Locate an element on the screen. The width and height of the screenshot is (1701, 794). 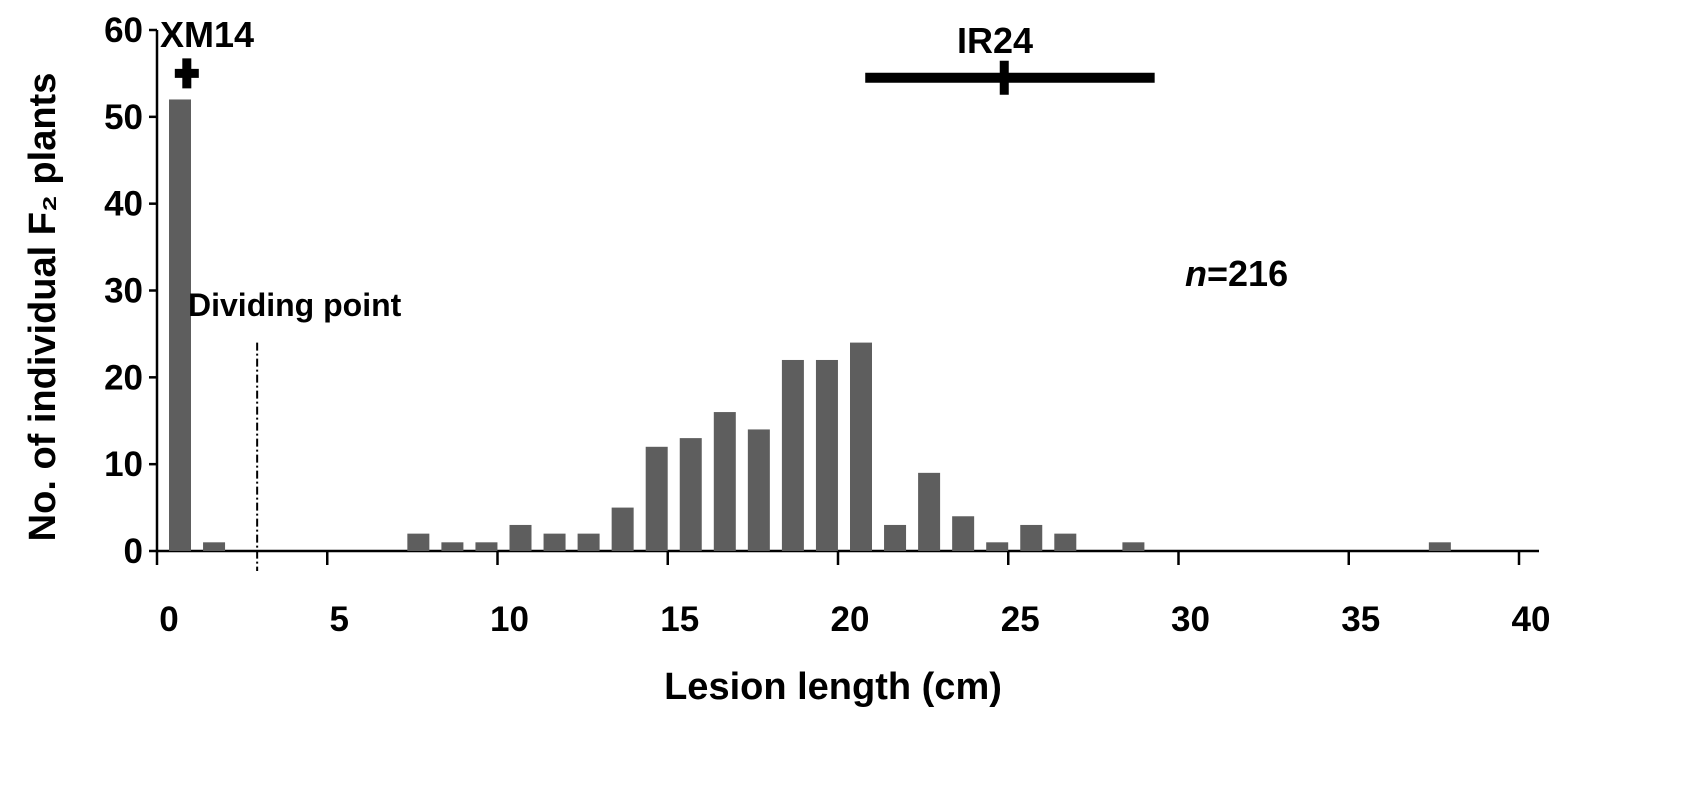
sample-size-n: n is located at coordinates (1196, 273).